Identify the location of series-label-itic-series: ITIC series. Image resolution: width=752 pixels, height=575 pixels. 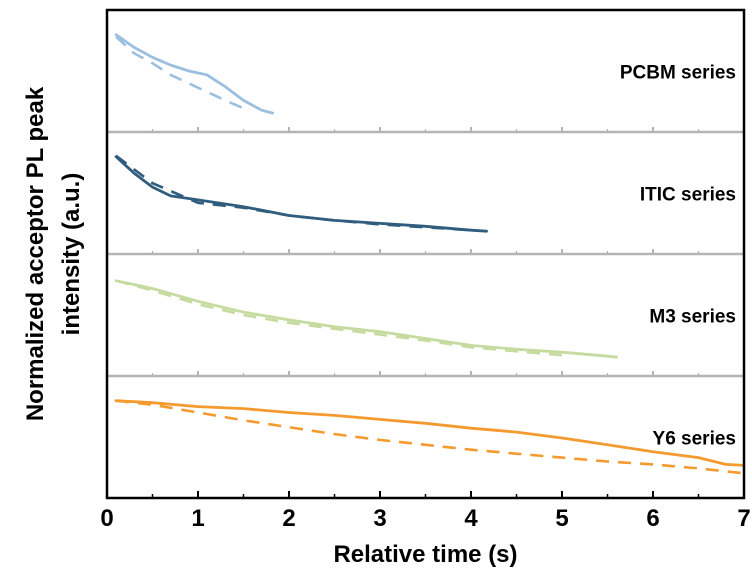
(688, 194).